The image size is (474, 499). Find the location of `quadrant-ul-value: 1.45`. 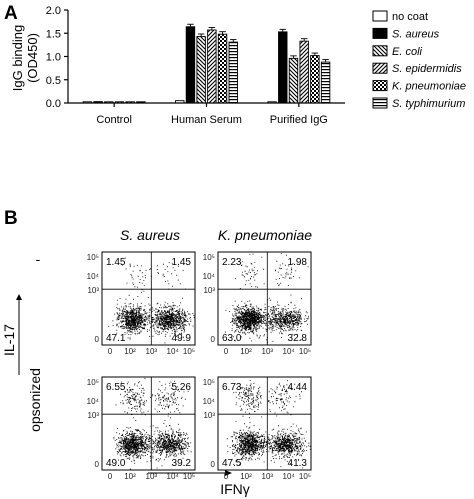

quadrant-ul-value: 1.45 is located at coordinates (116, 262).